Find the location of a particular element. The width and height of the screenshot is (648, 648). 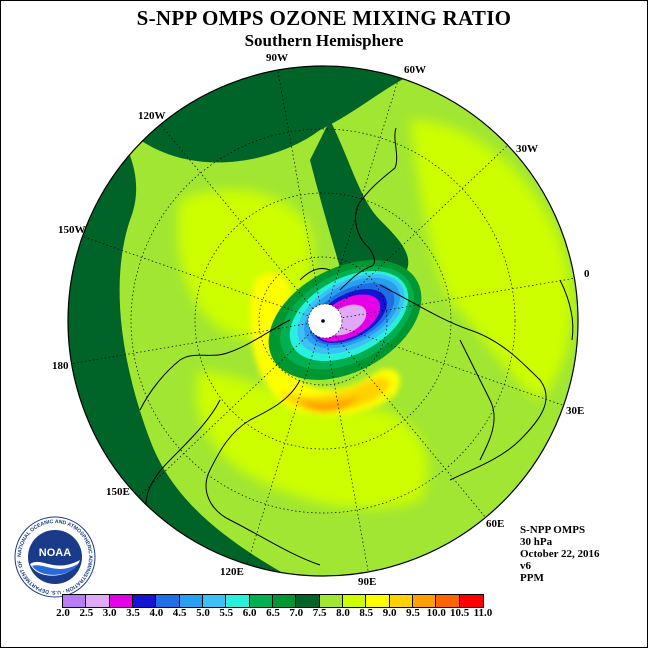

legend-tick-label: 8.0 is located at coordinates (343, 613).